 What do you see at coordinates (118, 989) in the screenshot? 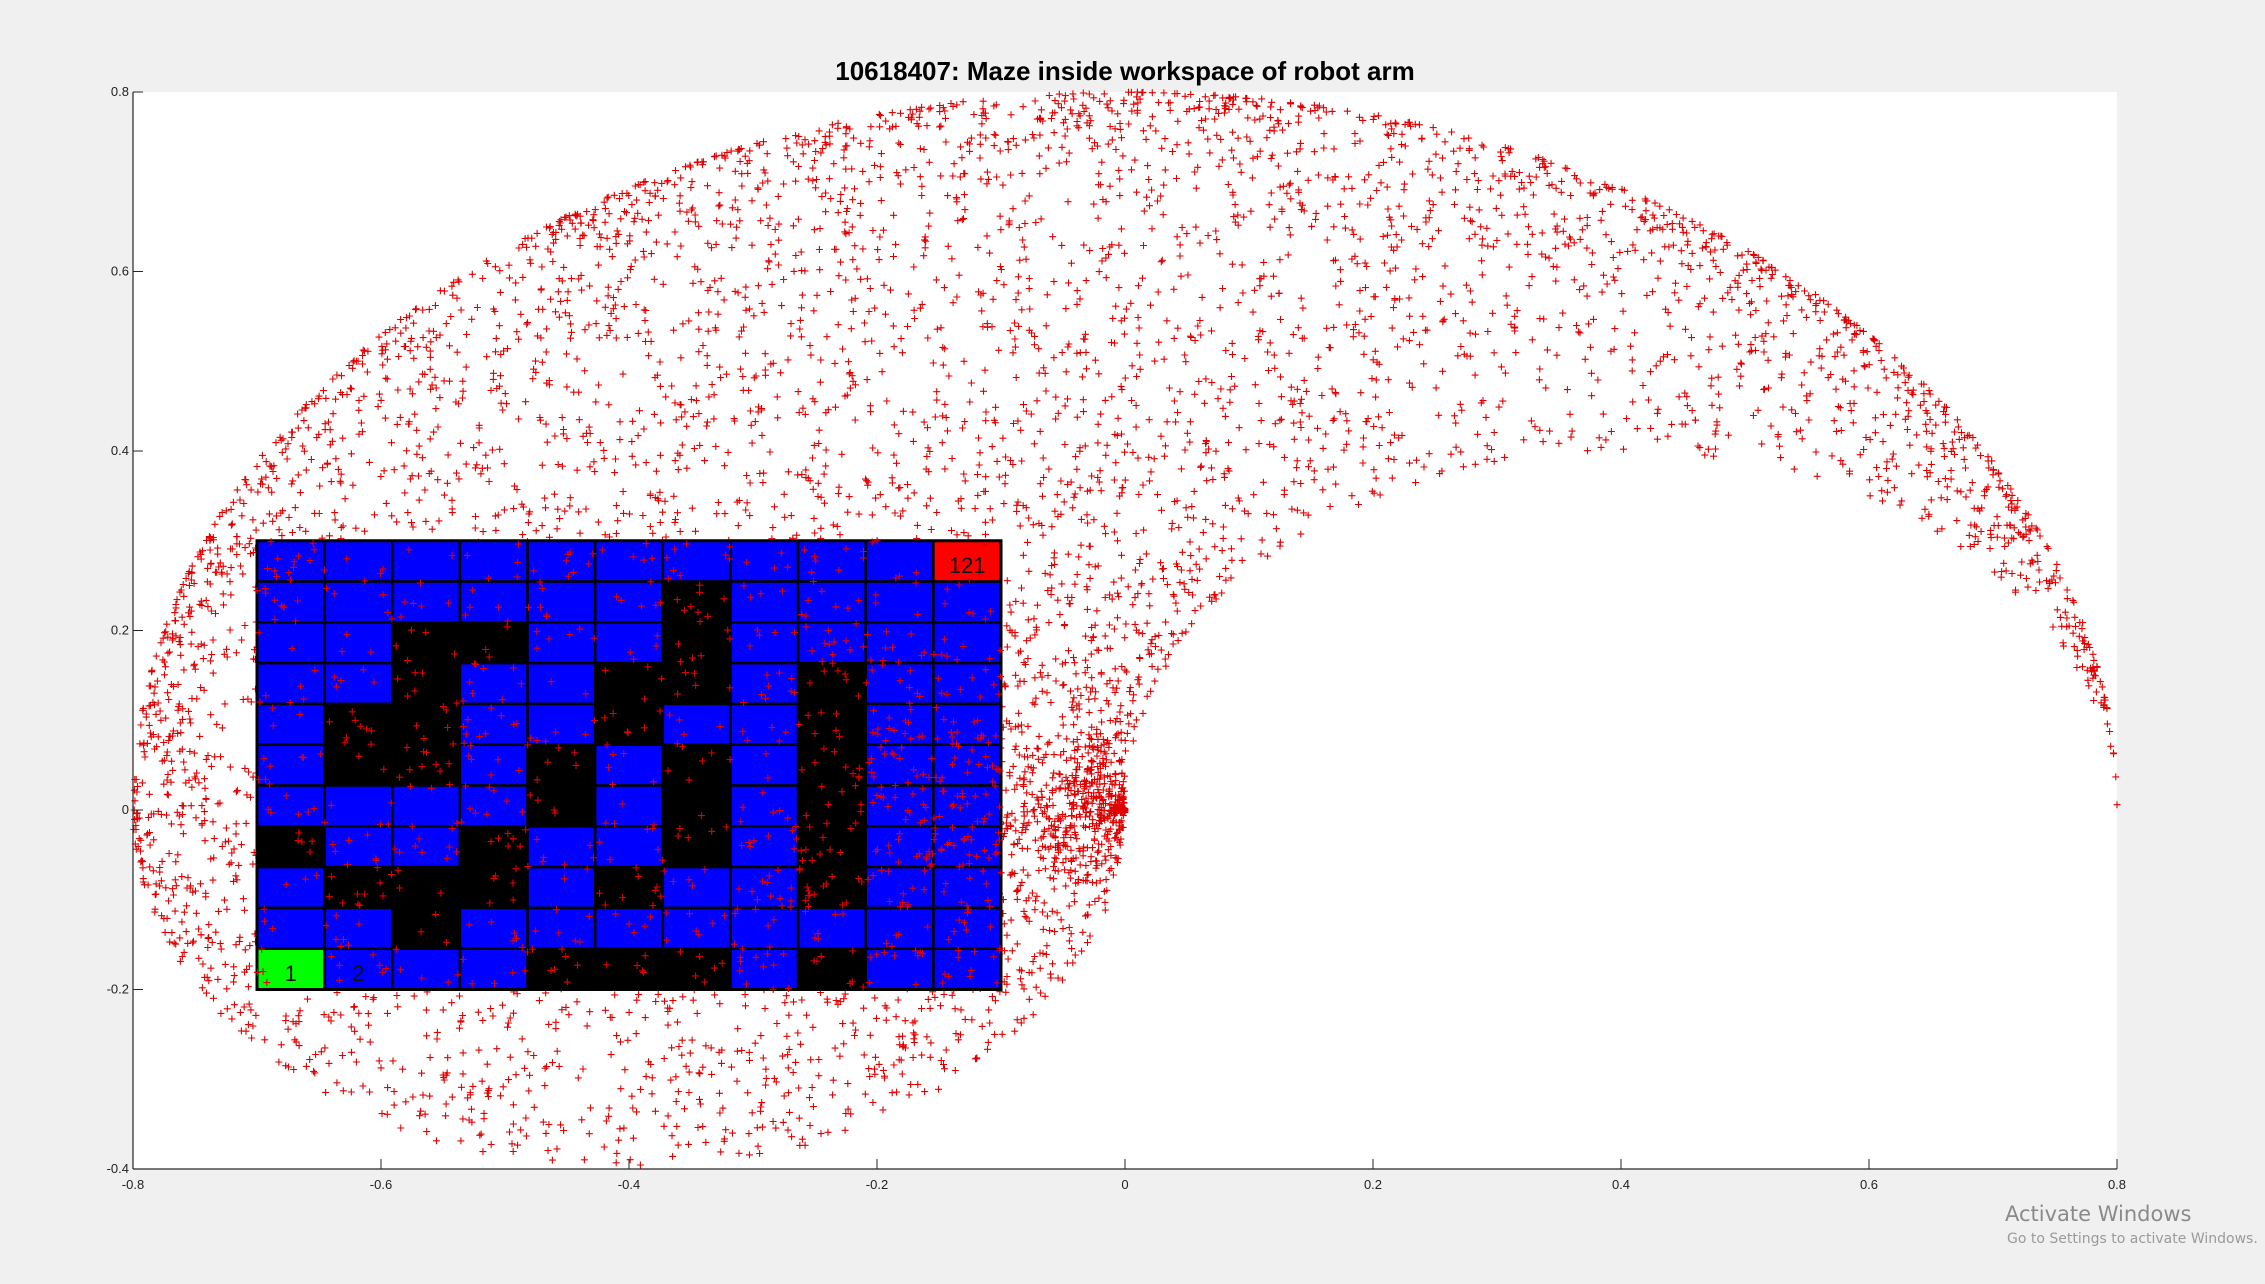
I see `y-tick-label: -0.2` at bounding box center [118, 989].